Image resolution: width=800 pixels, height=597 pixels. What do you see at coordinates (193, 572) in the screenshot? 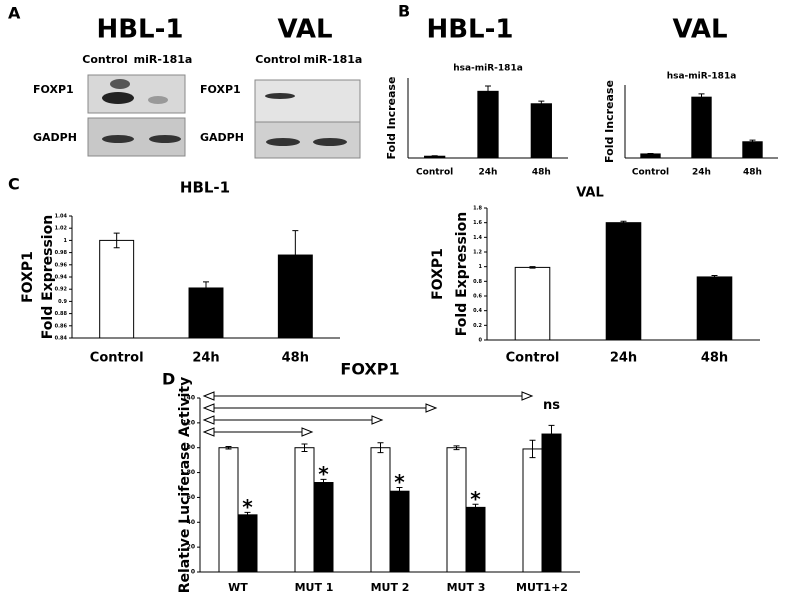
I see `y-tick-label: 0` at bounding box center [193, 572].